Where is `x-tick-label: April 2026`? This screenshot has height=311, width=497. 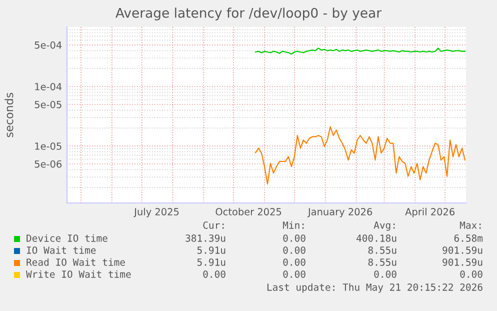 x-tick-label: April 2026 is located at coordinates (430, 213).